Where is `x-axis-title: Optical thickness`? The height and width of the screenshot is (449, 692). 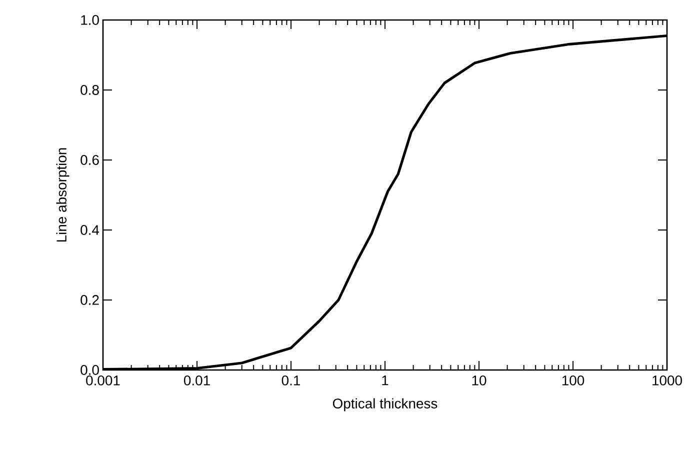
x-axis-title: Optical thickness is located at coordinates (385, 405).